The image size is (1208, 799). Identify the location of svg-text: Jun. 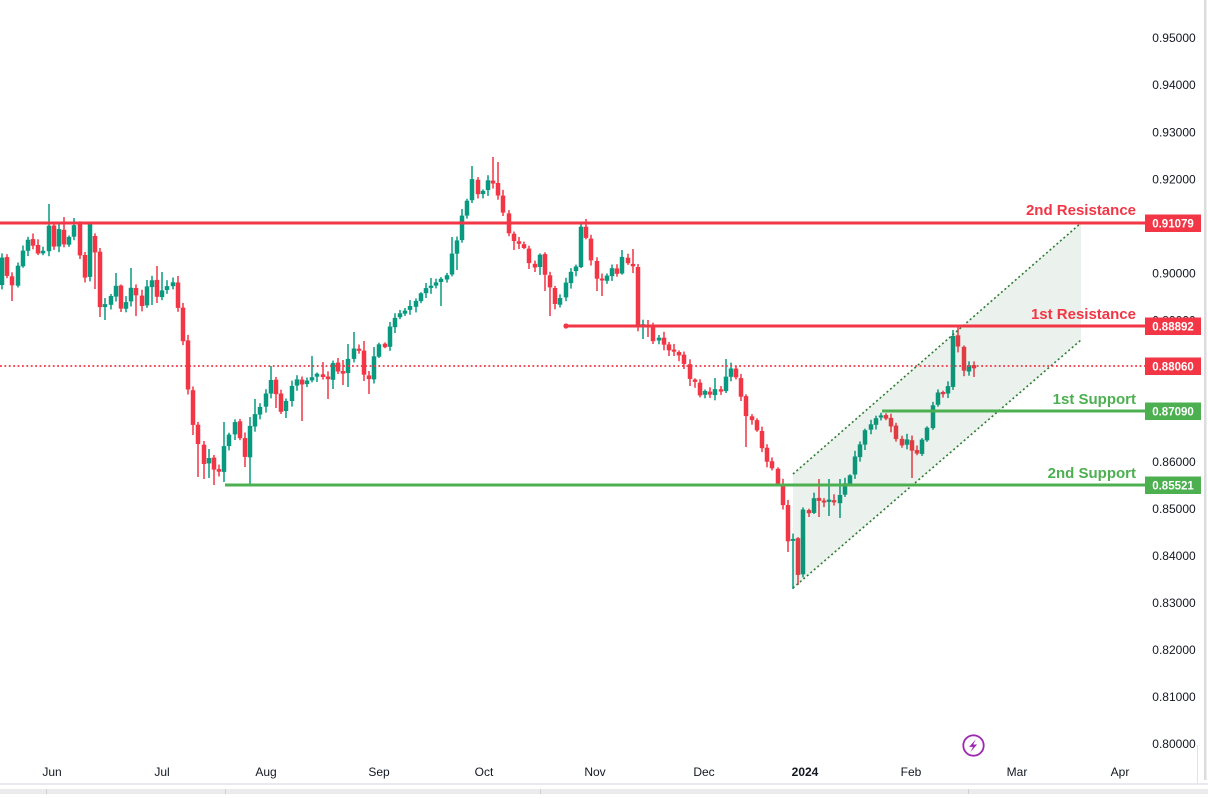
(51, 772).